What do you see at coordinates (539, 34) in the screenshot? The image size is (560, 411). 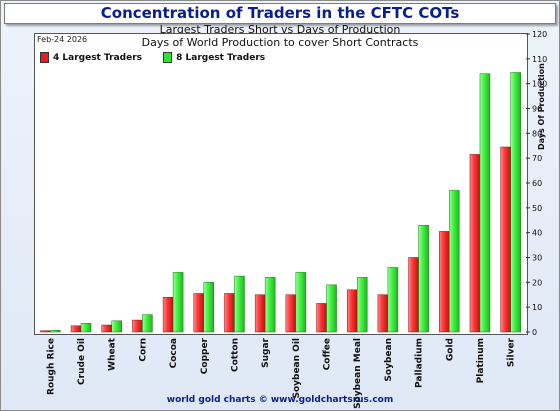 I see `y-tick-label: 120` at bounding box center [539, 34].